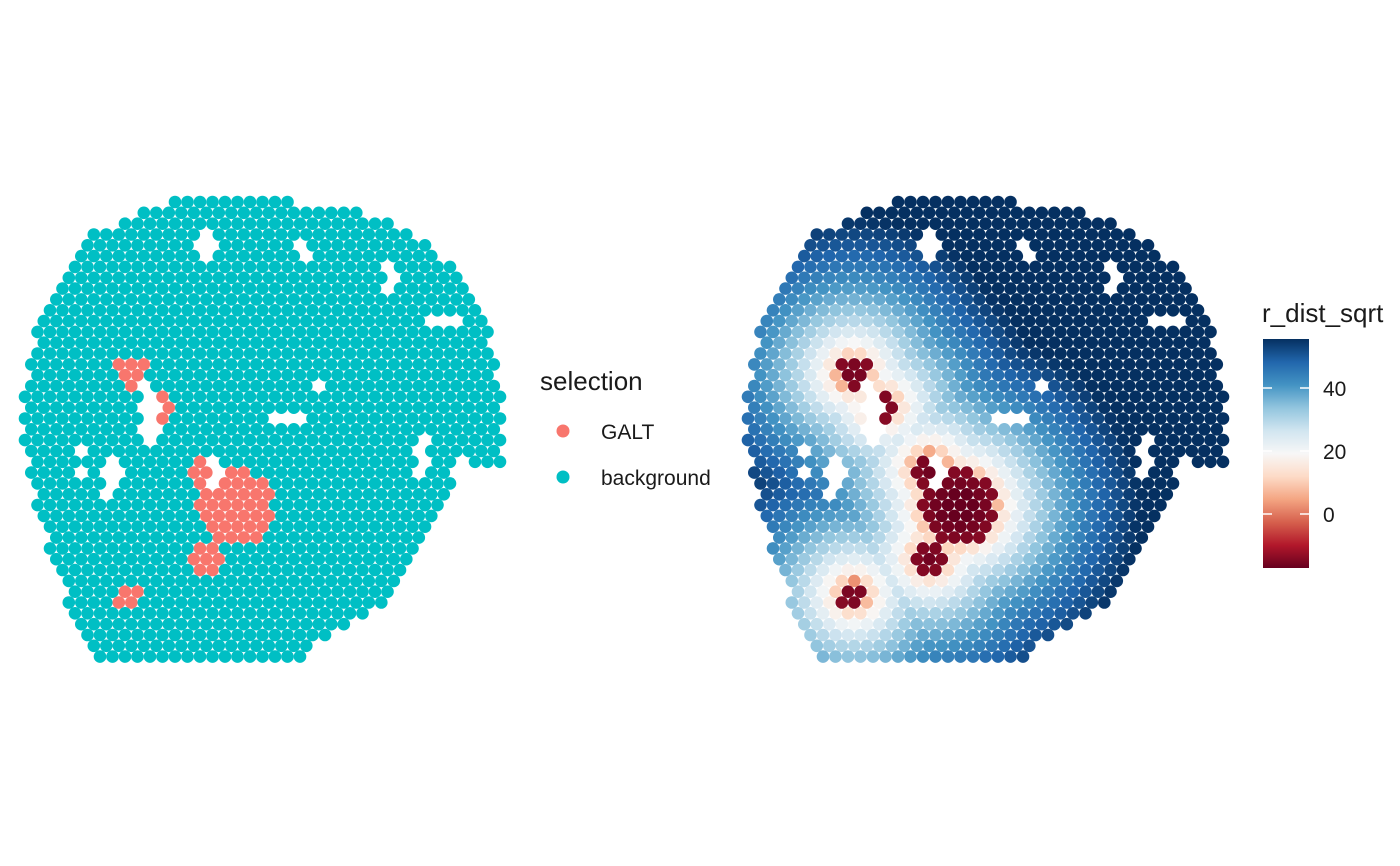  What do you see at coordinates (1323, 313) in the screenshot?
I see `distance-legend-title: r_dist_sqrt` at bounding box center [1323, 313].